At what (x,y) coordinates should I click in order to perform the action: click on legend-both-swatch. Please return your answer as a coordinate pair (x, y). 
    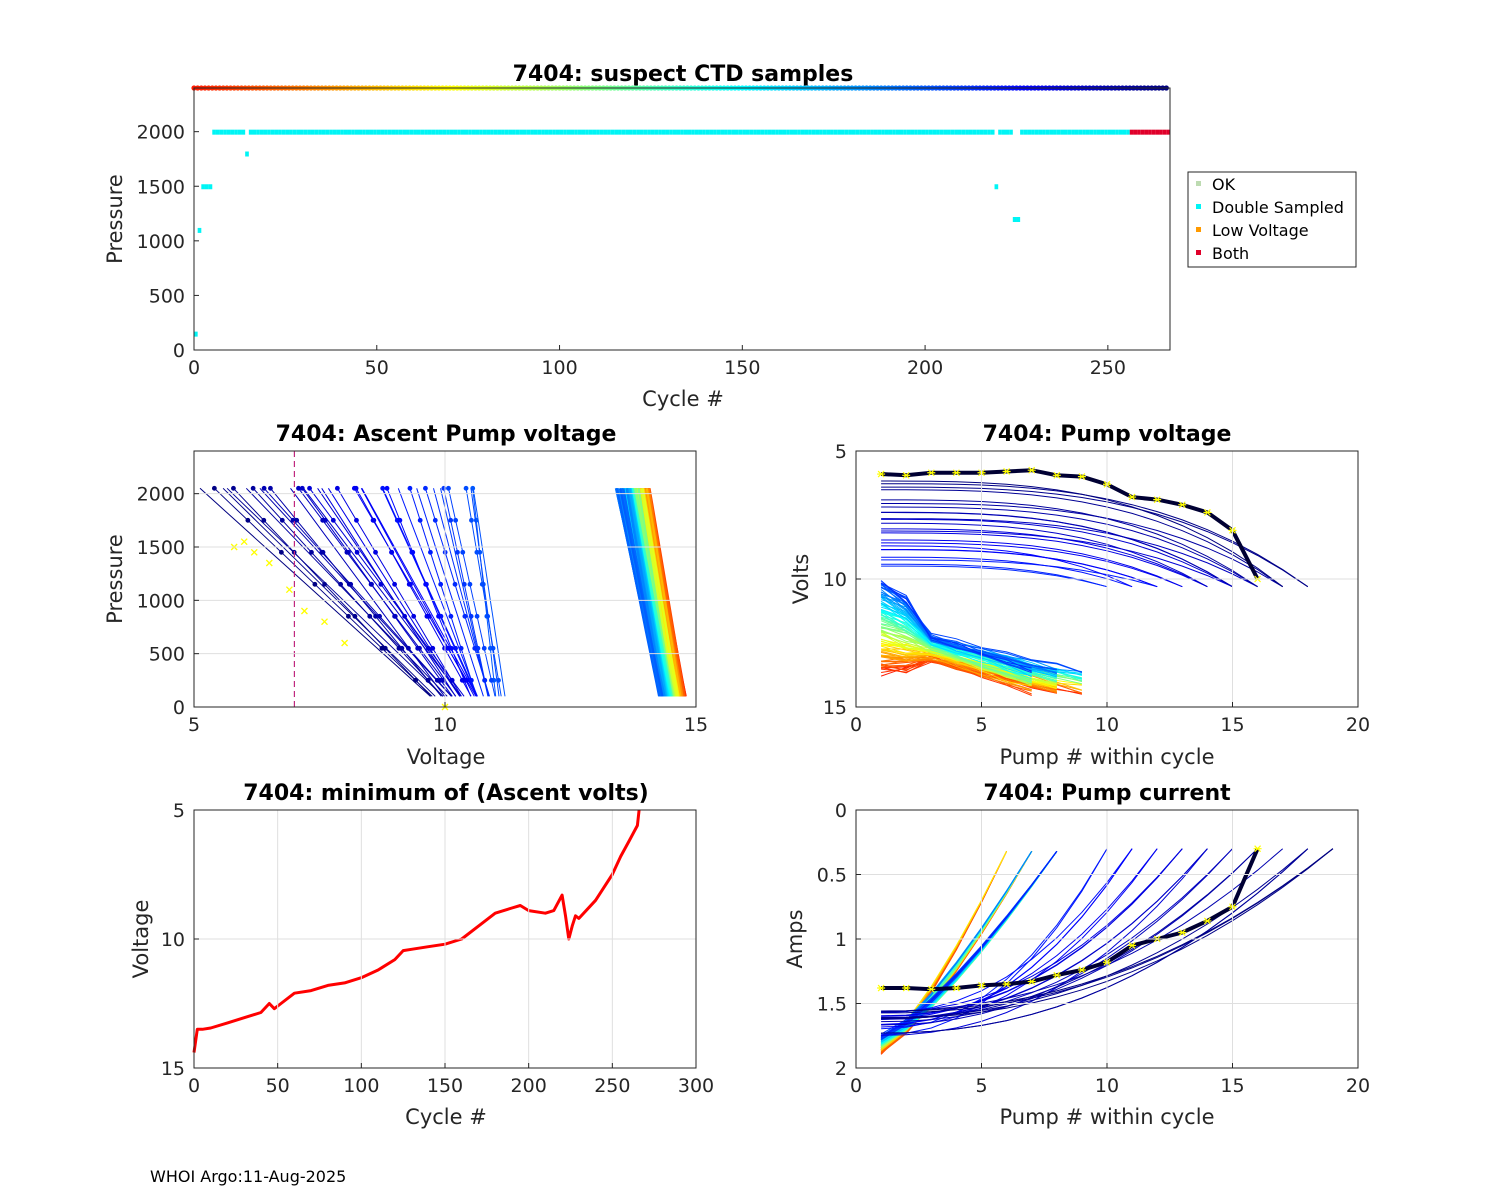
    Looking at the image, I should click on (1198, 252).